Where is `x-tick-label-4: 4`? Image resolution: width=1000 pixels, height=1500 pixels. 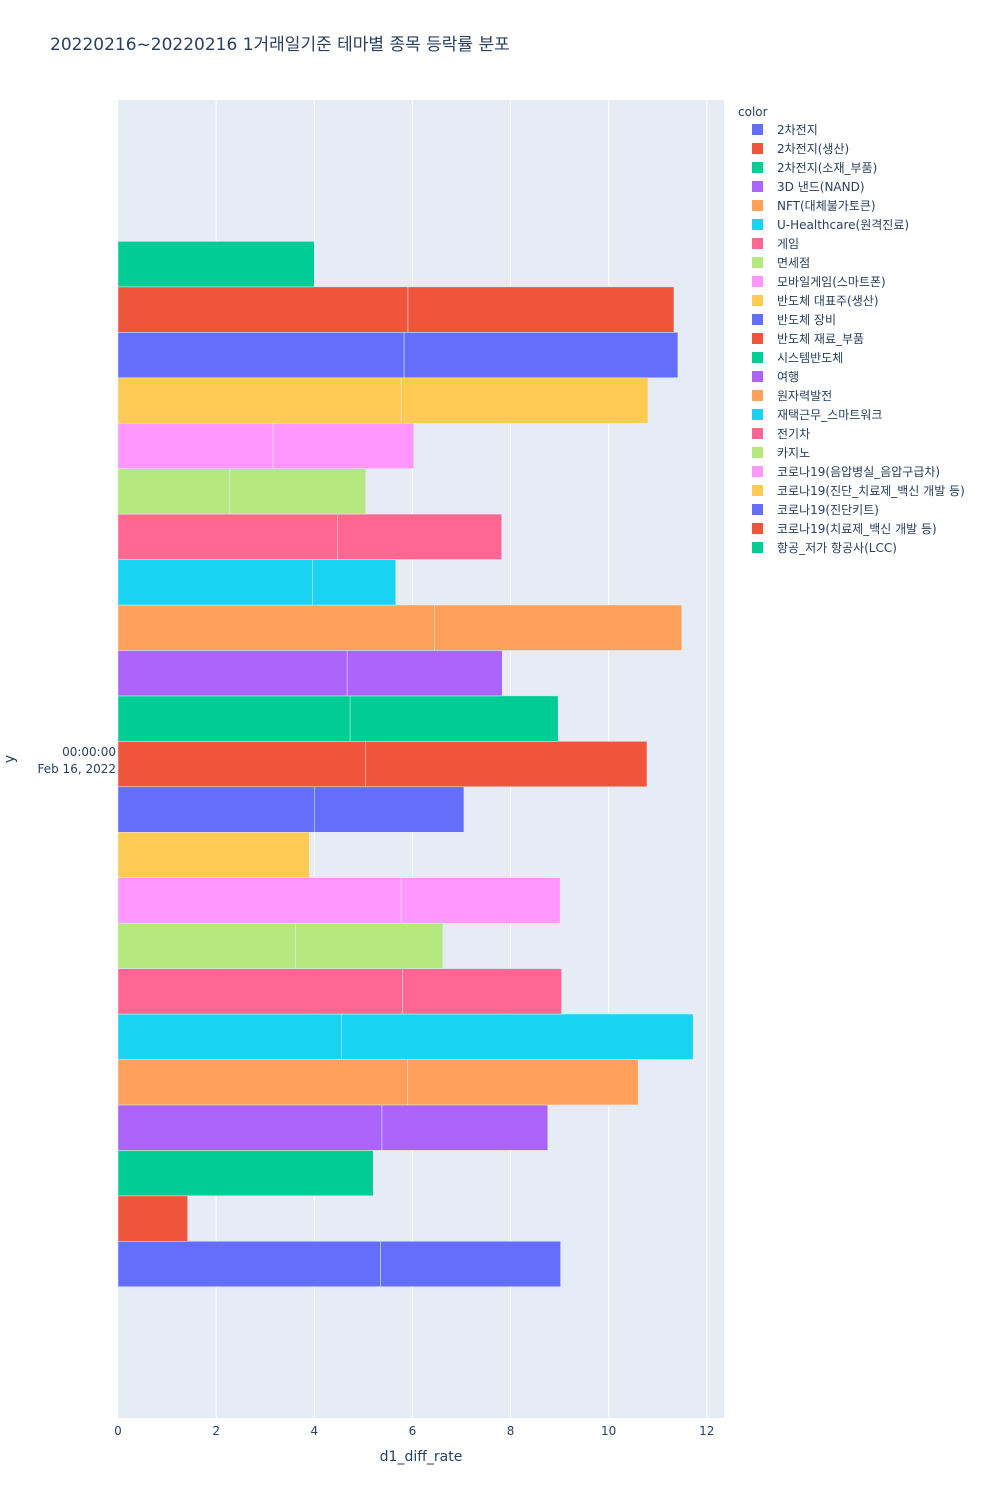
x-tick-label-4: 4 is located at coordinates (314, 1431).